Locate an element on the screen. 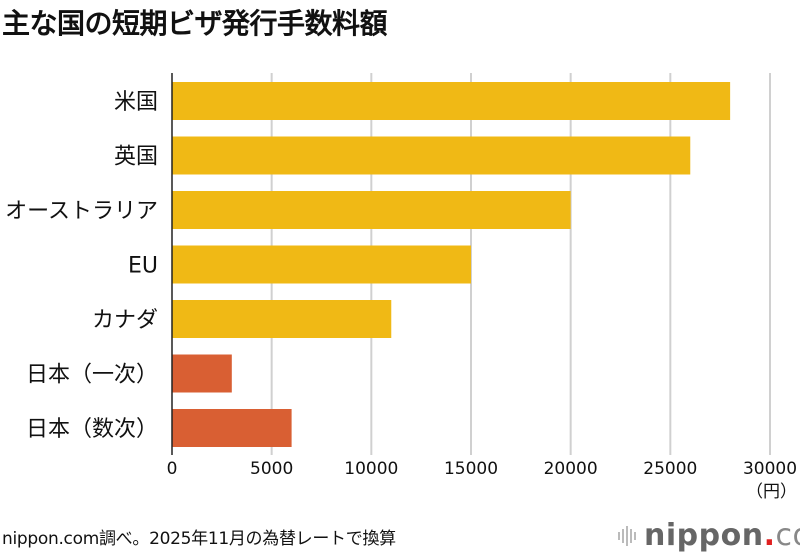 This screenshot has height=557, width=800. logo-tld: com is located at coordinates (787, 535).